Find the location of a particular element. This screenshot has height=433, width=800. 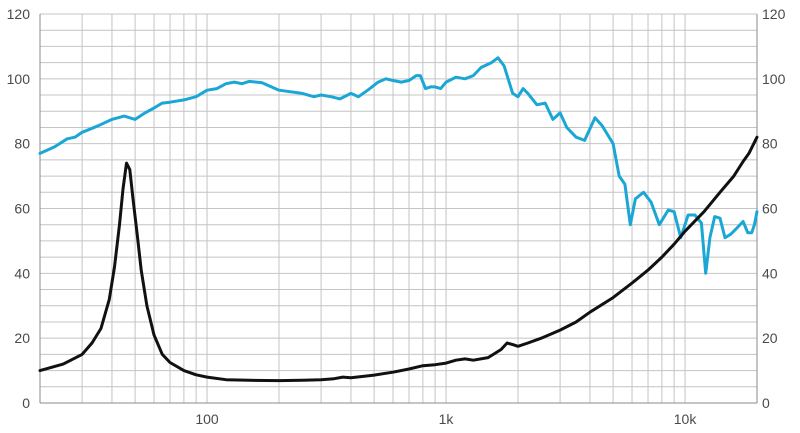

y-tick-label-left: 120 is located at coordinates (19, 14).